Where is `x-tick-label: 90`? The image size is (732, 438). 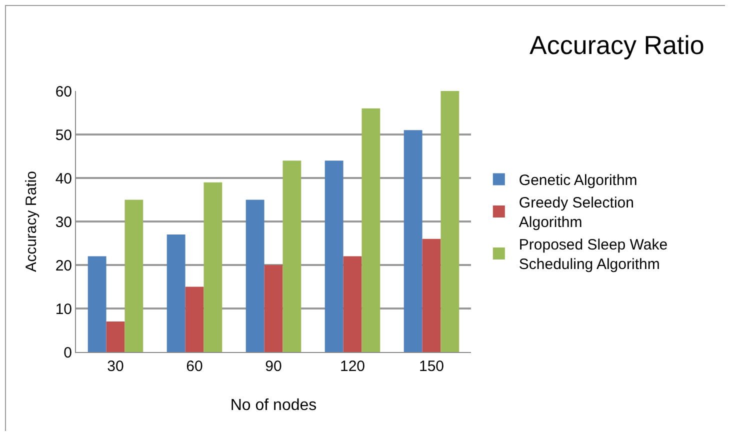 x-tick-label: 90 is located at coordinates (273, 366).